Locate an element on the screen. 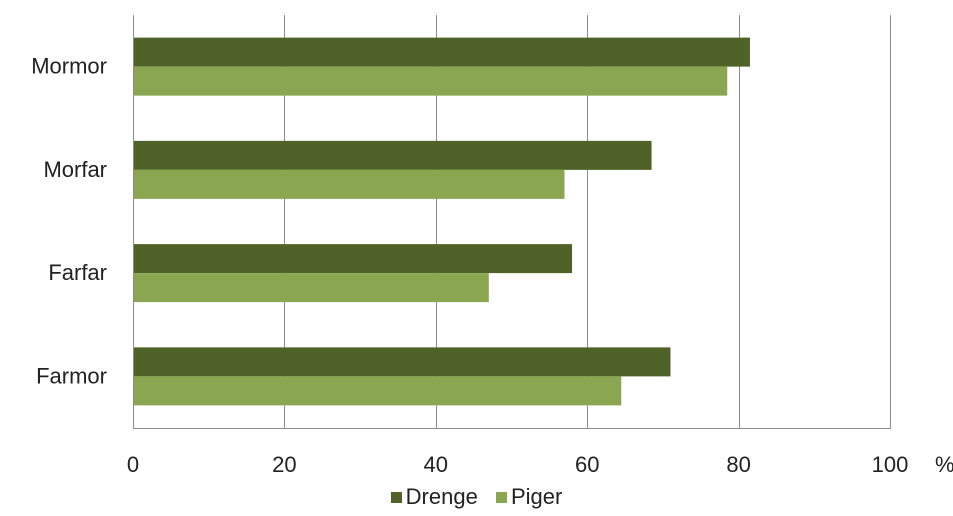 This screenshot has height=516, width=953. bar-morfar-piger is located at coordinates (349, 184).